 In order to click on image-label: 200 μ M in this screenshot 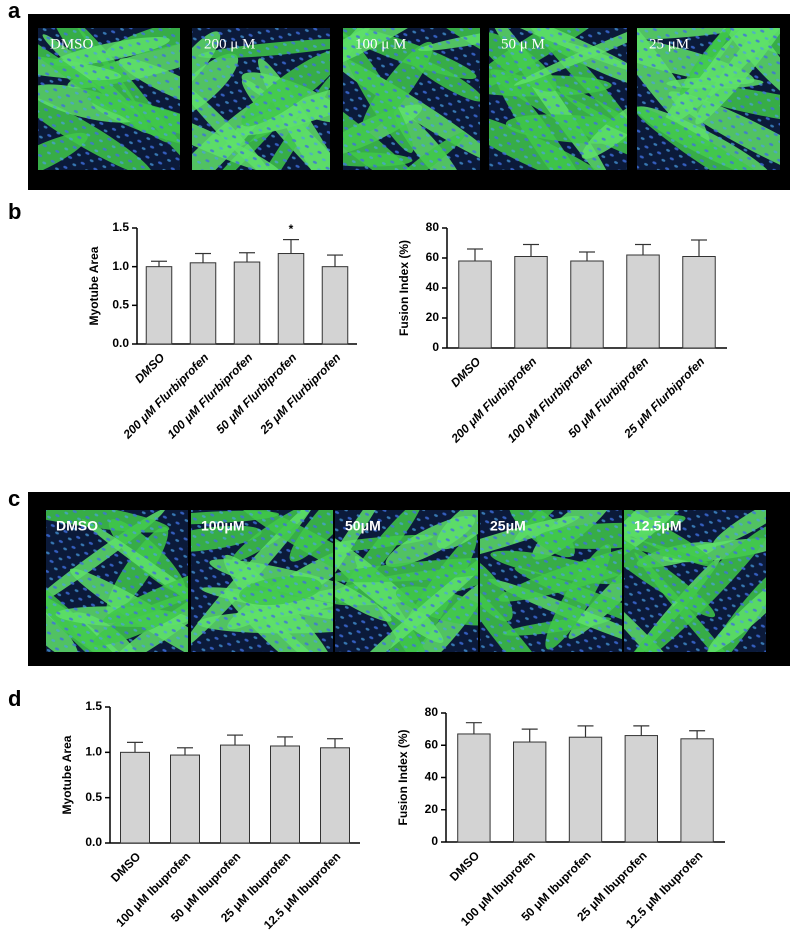, I will do `click(229, 44)`.